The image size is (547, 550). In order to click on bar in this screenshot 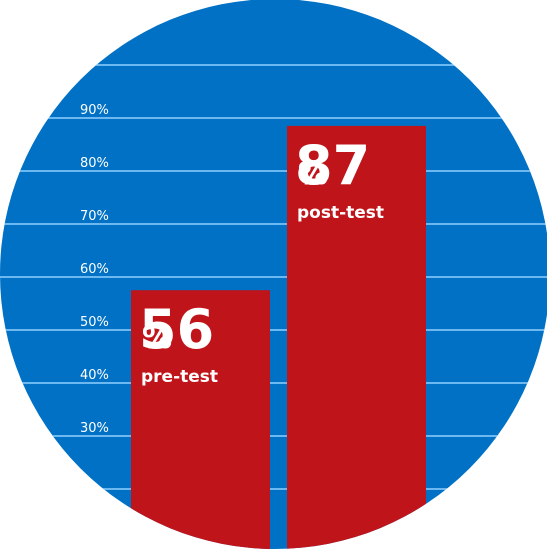, I will do `click(200, 419)`.